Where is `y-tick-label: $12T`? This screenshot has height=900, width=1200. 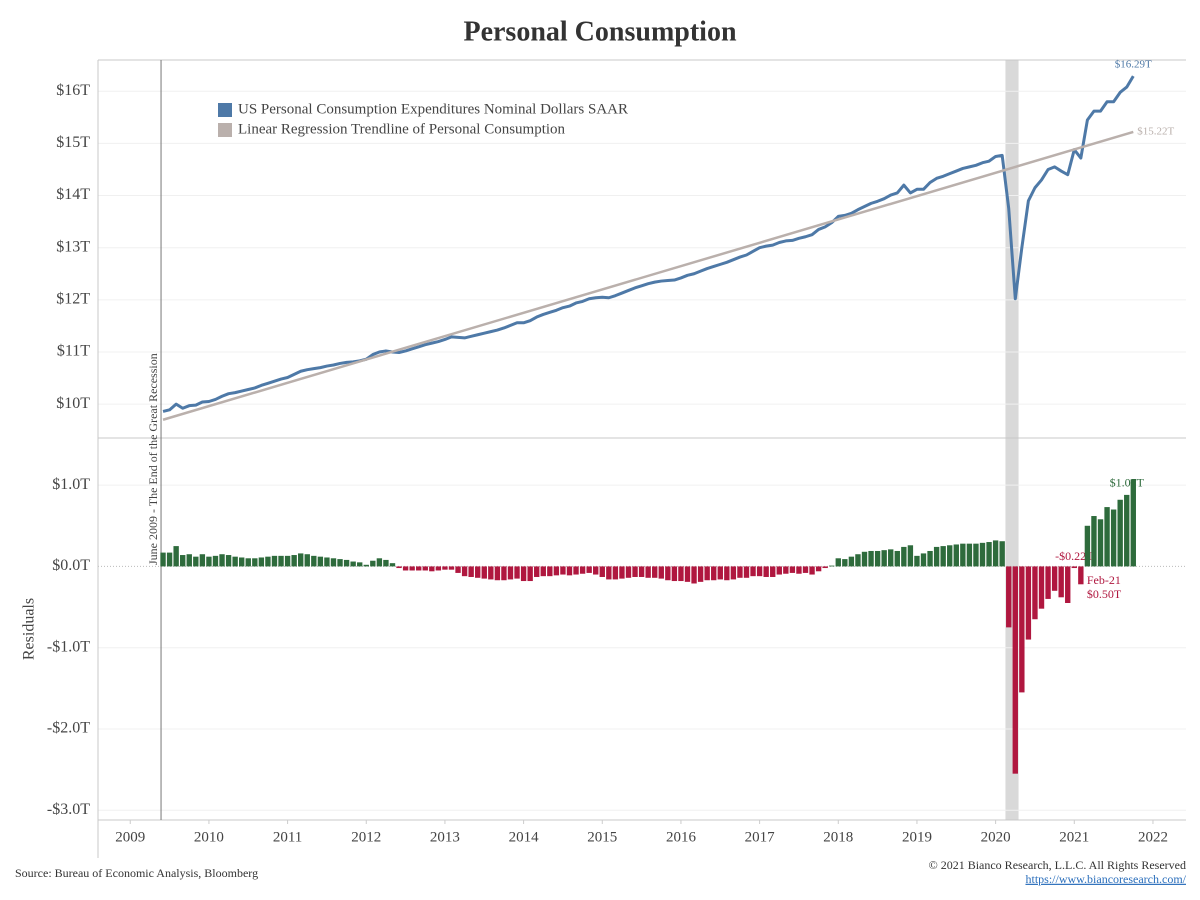
y-tick-label: $12T is located at coordinates (73, 299).